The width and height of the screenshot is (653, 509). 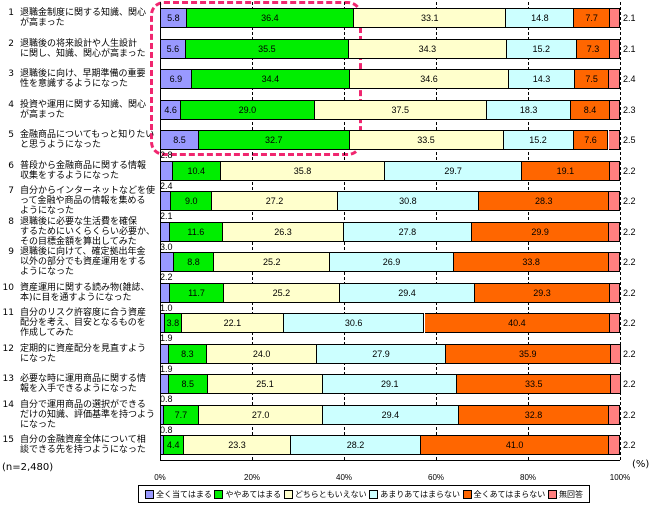 What do you see at coordinates (188, 384) in the screenshot?
I see `bar-segment-2: 8.5` at bounding box center [188, 384].